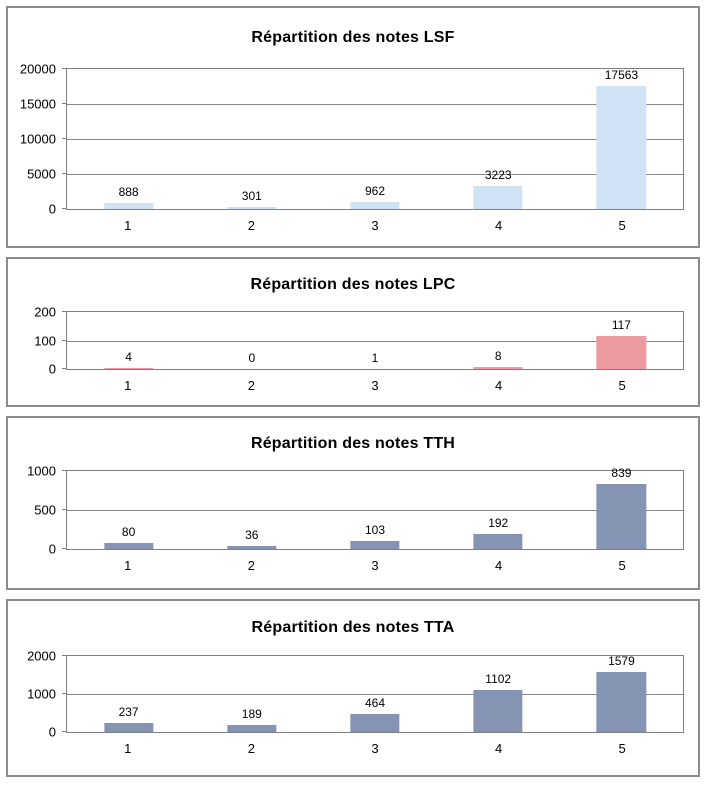 This screenshot has width=706, height=789. Describe the element at coordinates (251, 196) in the screenshot. I see `value-label: 301` at that location.